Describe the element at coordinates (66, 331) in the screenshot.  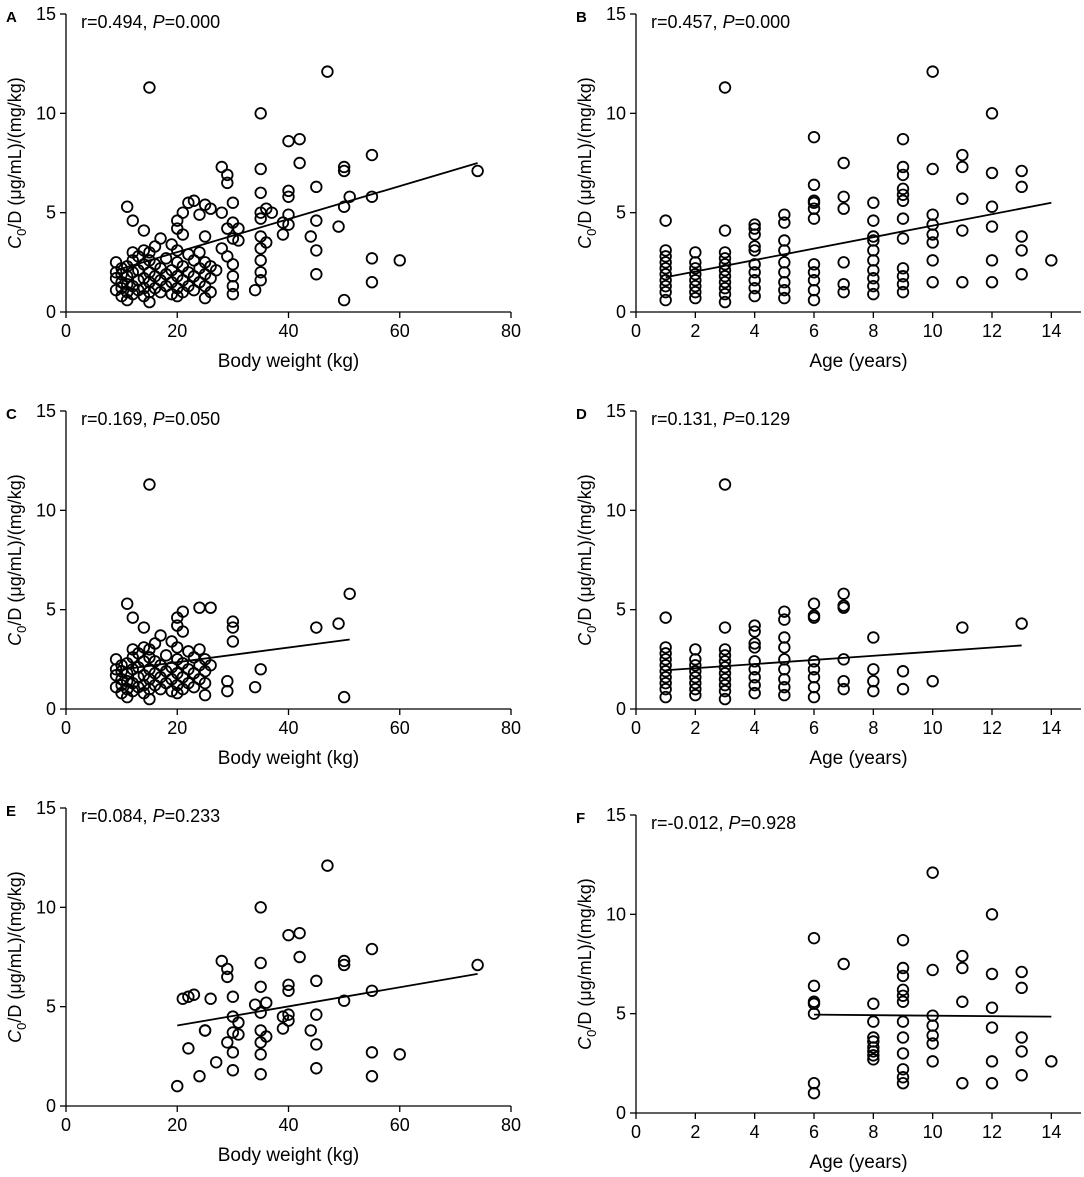
I see `panel-a-x-tick-label: 0` at that location.